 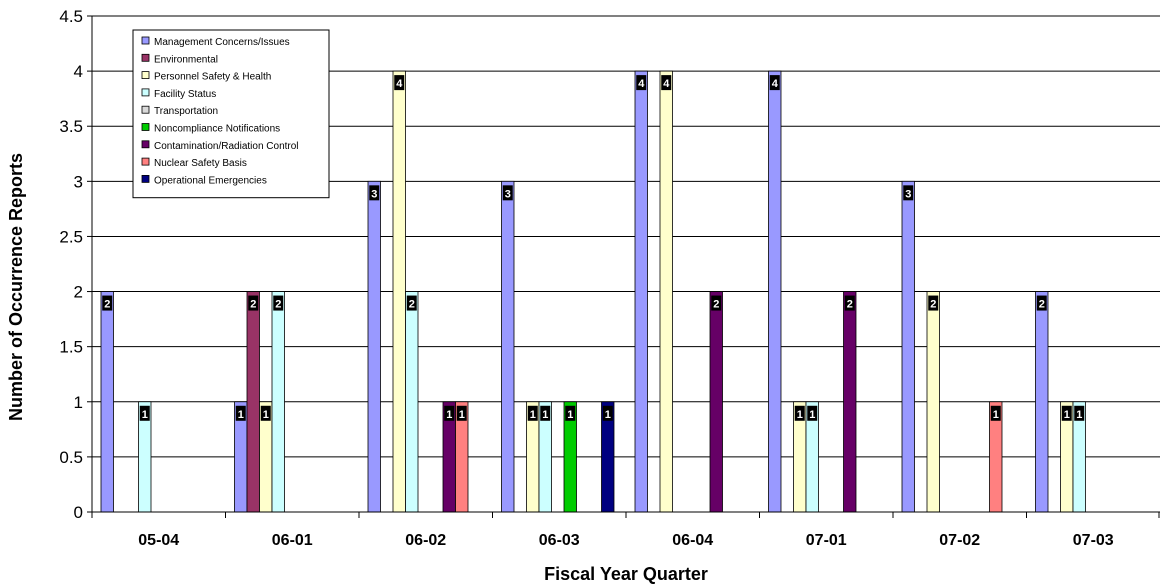 I want to click on y-tick-label: 3.5, so click(x=71, y=126).